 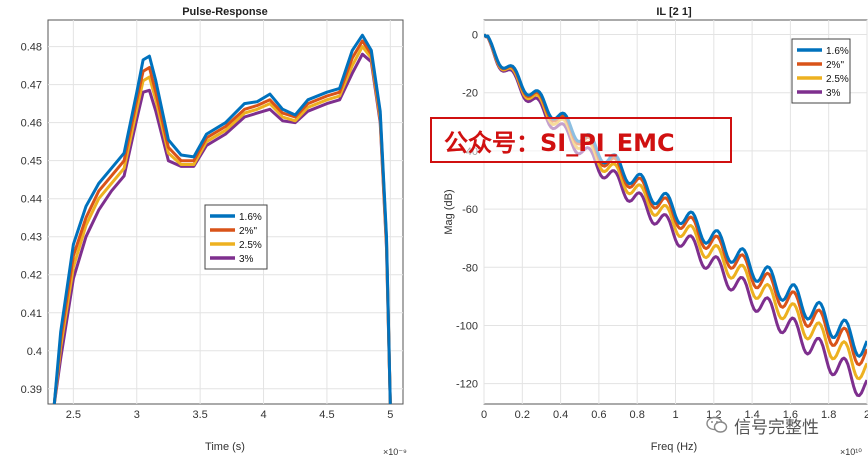 I want to click on x-tick-label: 0.4, so click(x=560, y=415).